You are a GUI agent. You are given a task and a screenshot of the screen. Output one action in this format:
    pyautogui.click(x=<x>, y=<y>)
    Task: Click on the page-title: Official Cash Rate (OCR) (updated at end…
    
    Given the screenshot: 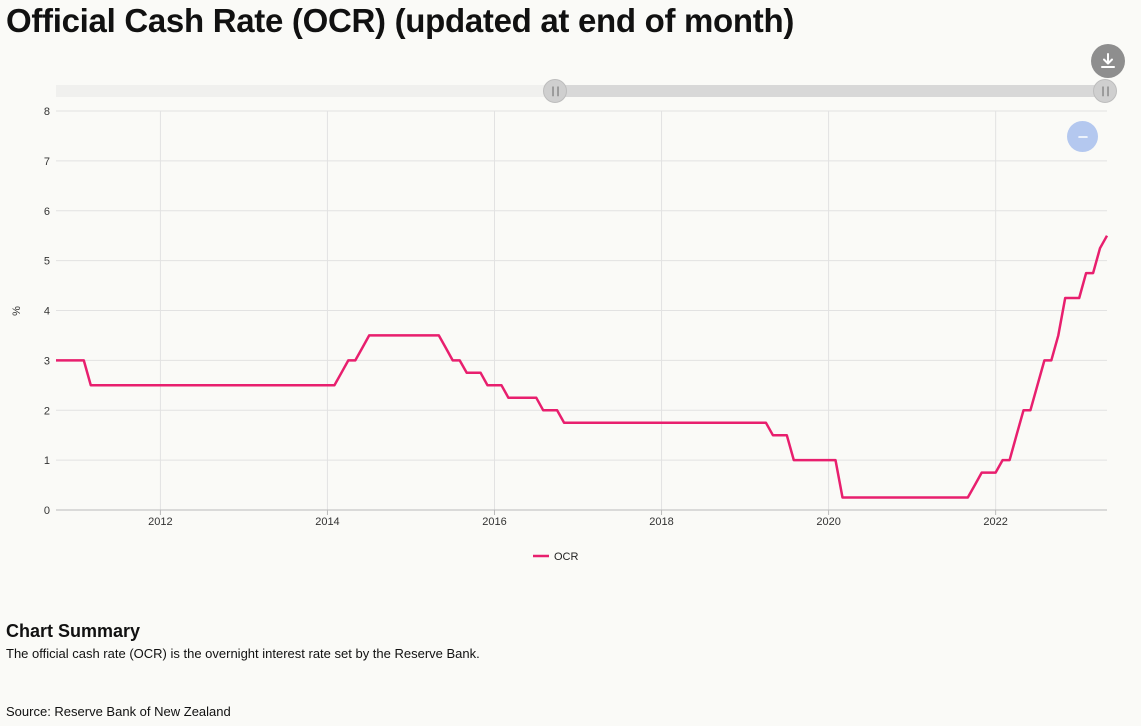 What is the action you would take?
    pyautogui.click(x=400, y=20)
    